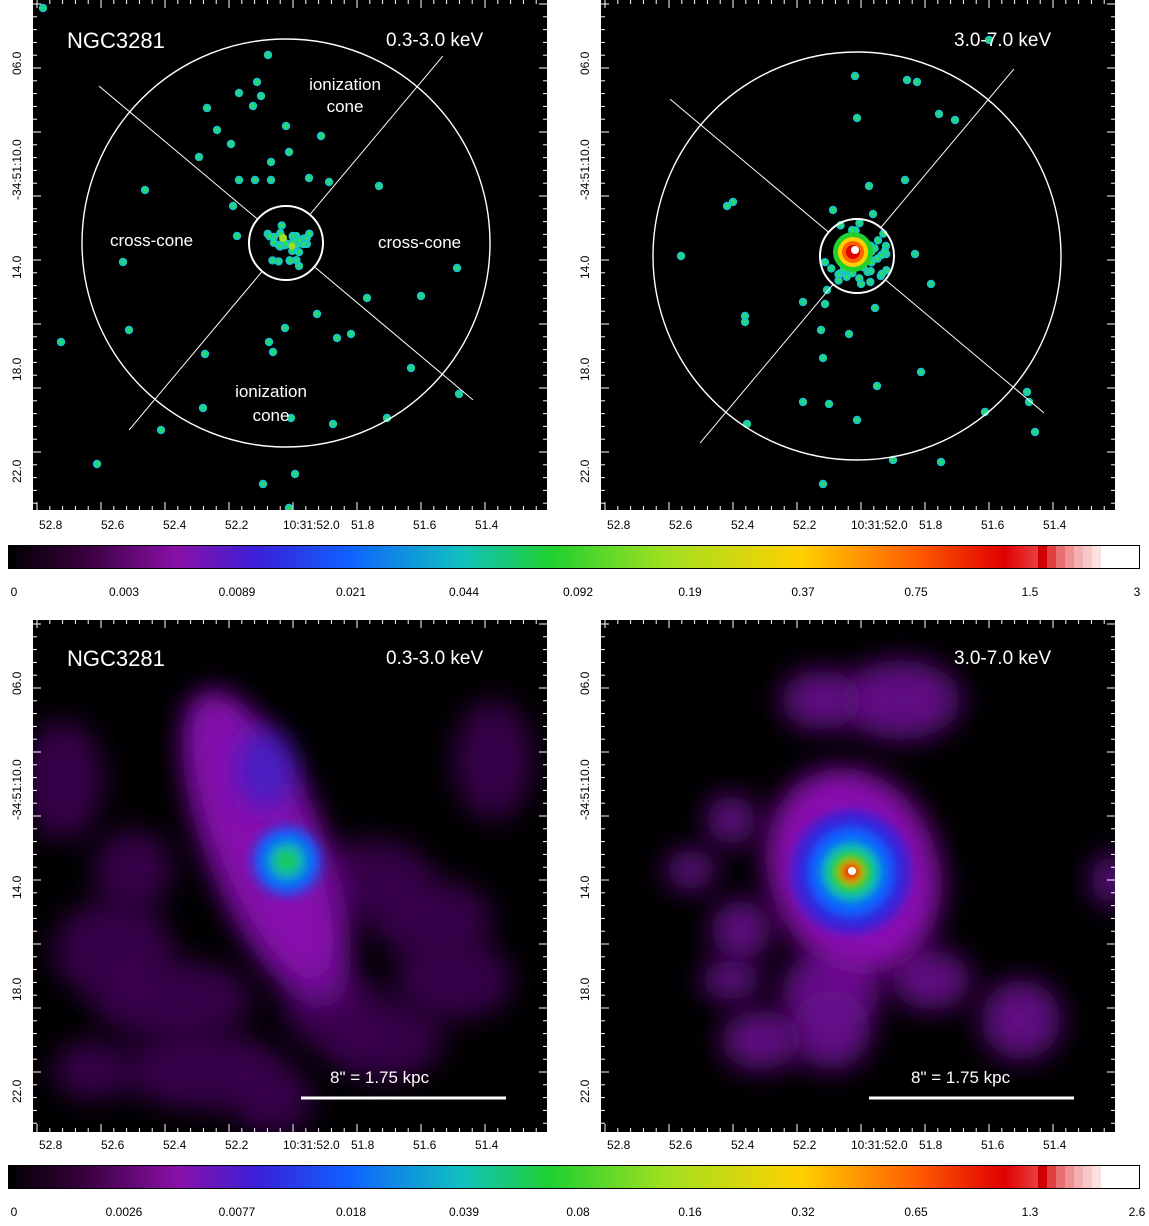 The image size is (1149, 1226). What do you see at coordinates (380, 1077) in the screenshot?
I see `scale-bar-label-bottom-left: 8" = 1.75 kpc` at bounding box center [380, 1077].